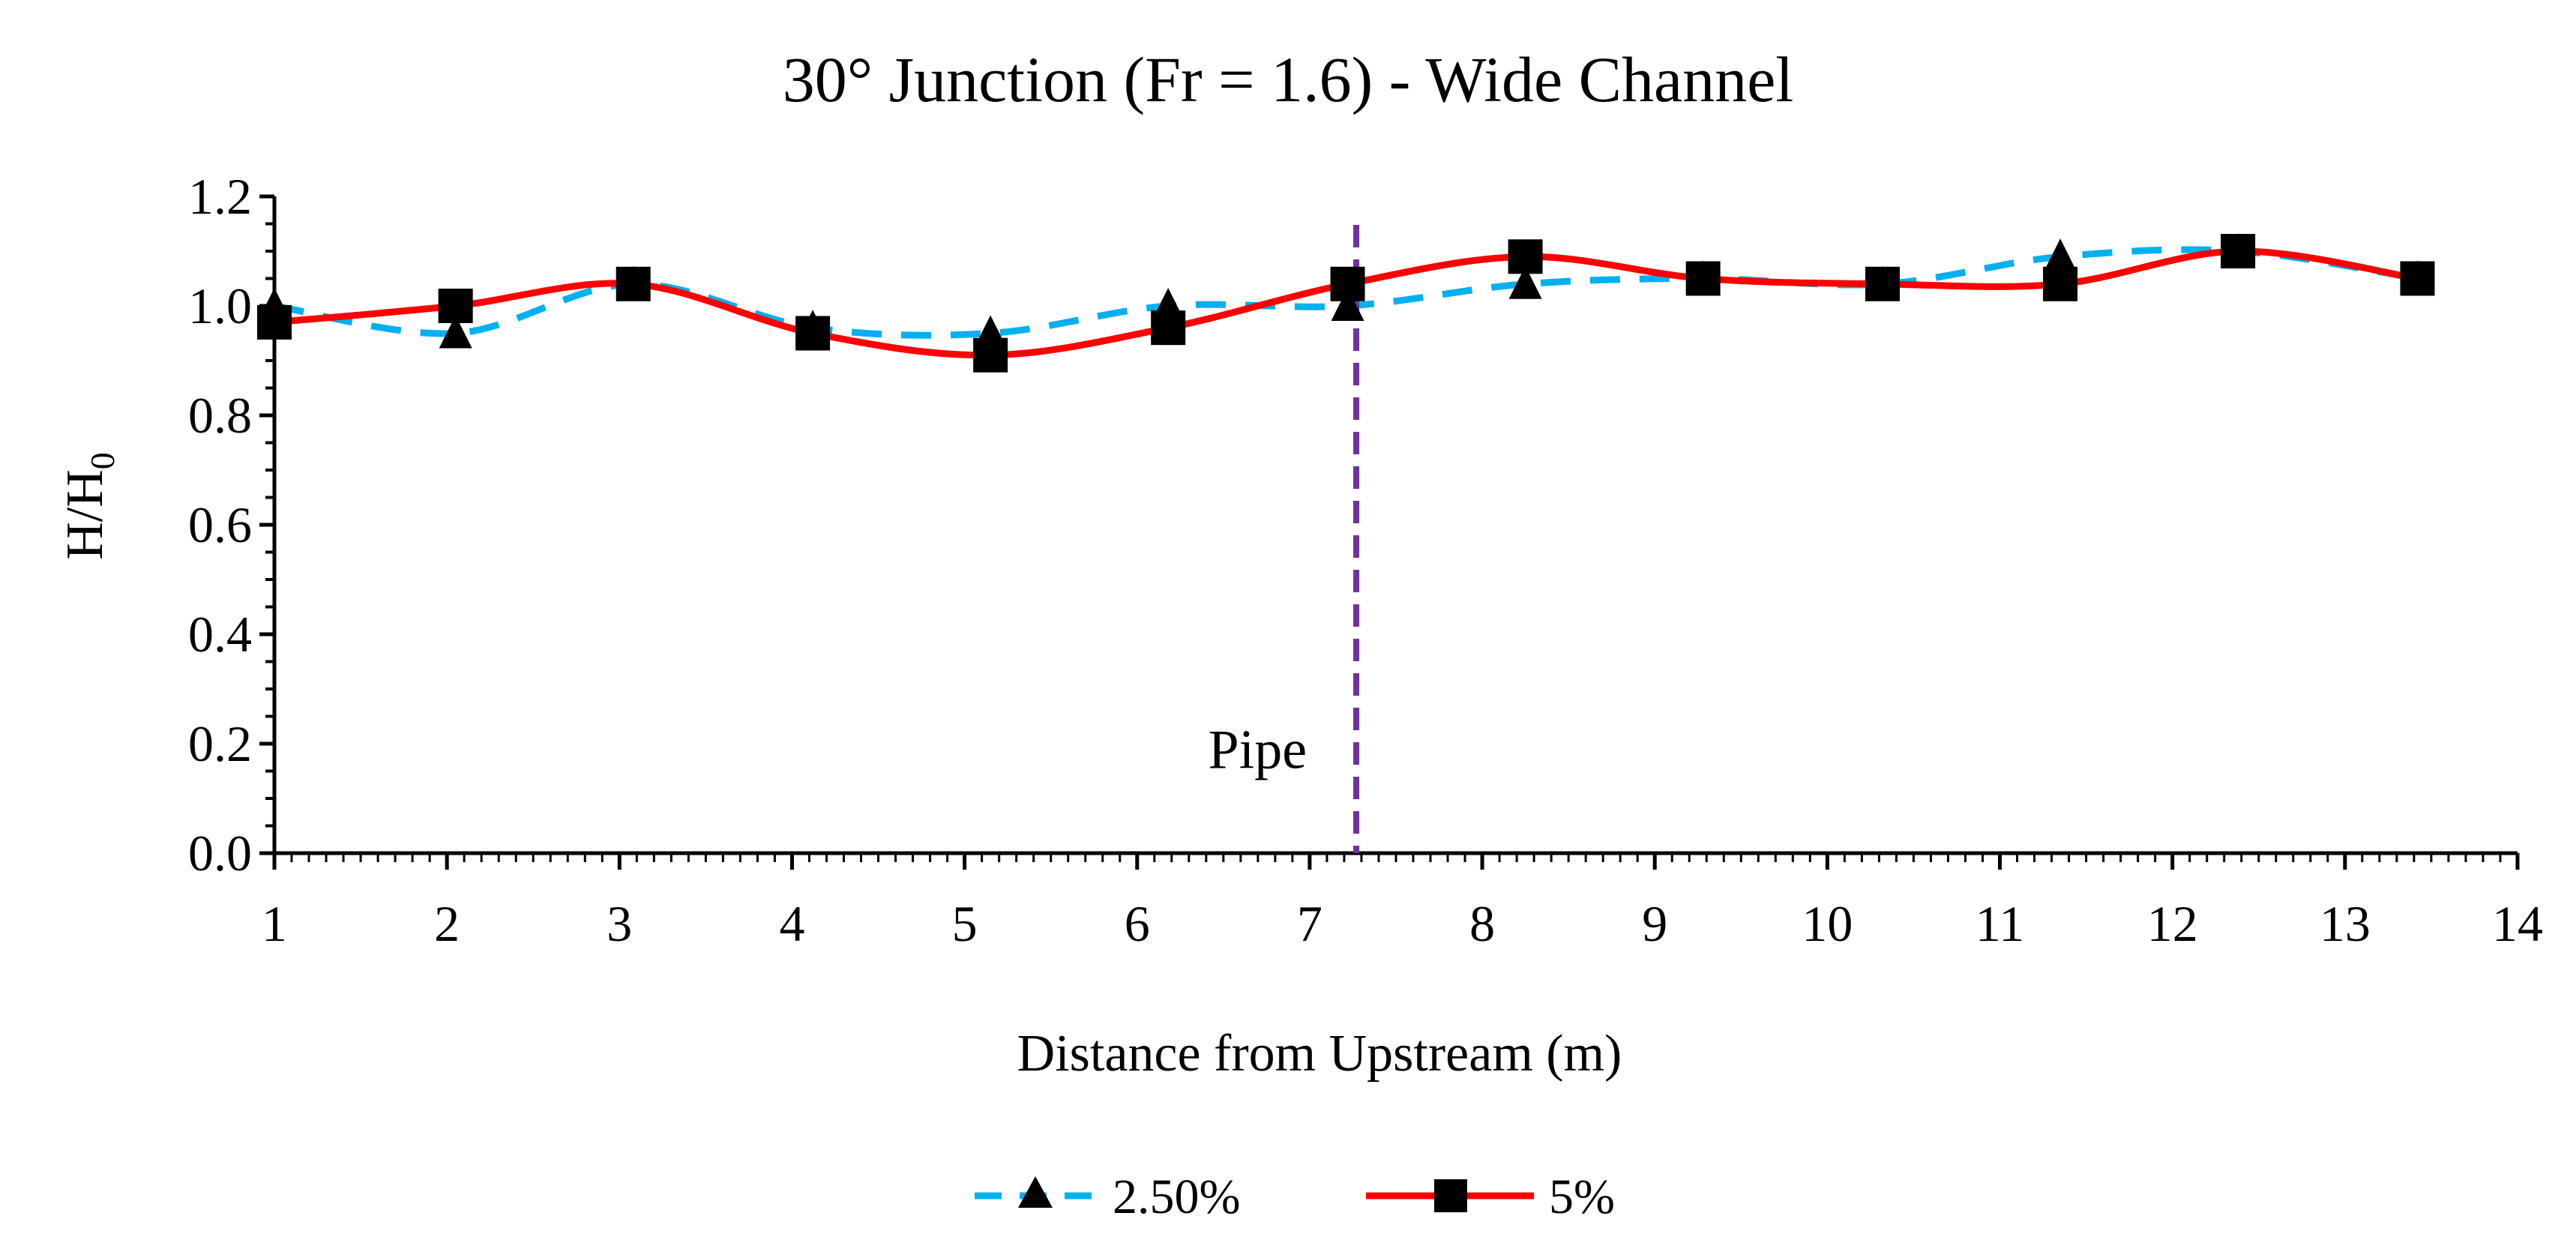  I want to click on y-tick-label: 0.2, so click(220, 744).